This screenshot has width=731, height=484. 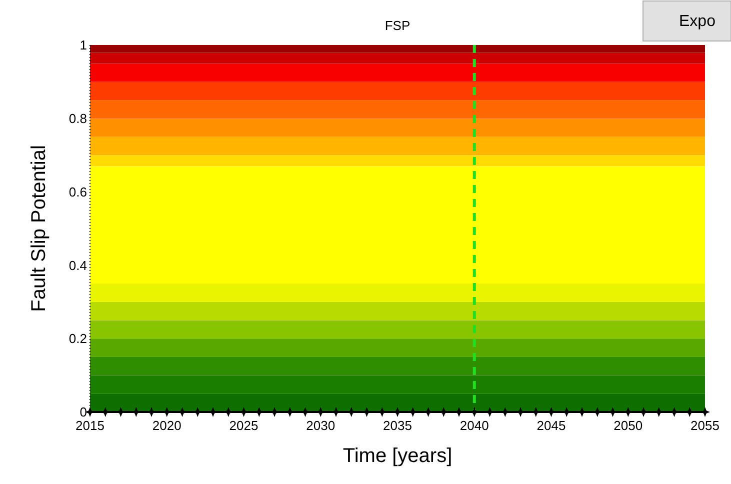 What do you see at coordinates (686, 21) in the screenshot?
I see `button: Expo` at bounding box center [686, 21].